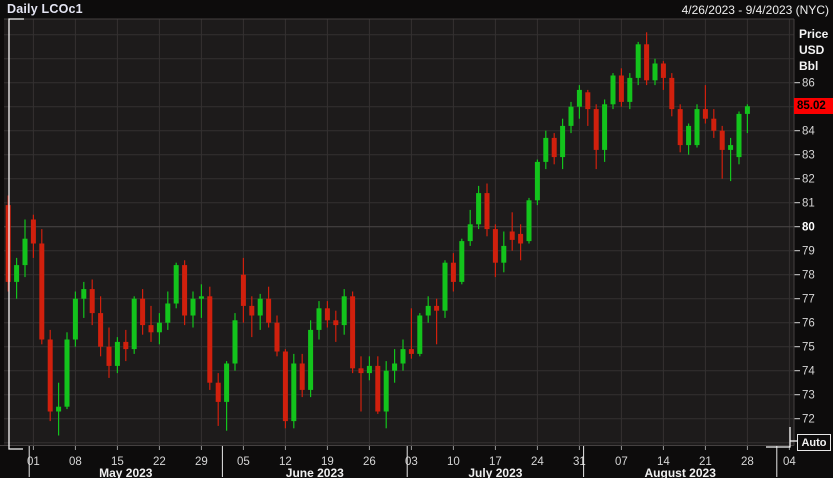 The height and width of the screenshot is (478, 833). What do you see at coordinates (814, 442) in the screenshot?
I see `auto-scale-button: Auto` at bounding box center [814, 442].